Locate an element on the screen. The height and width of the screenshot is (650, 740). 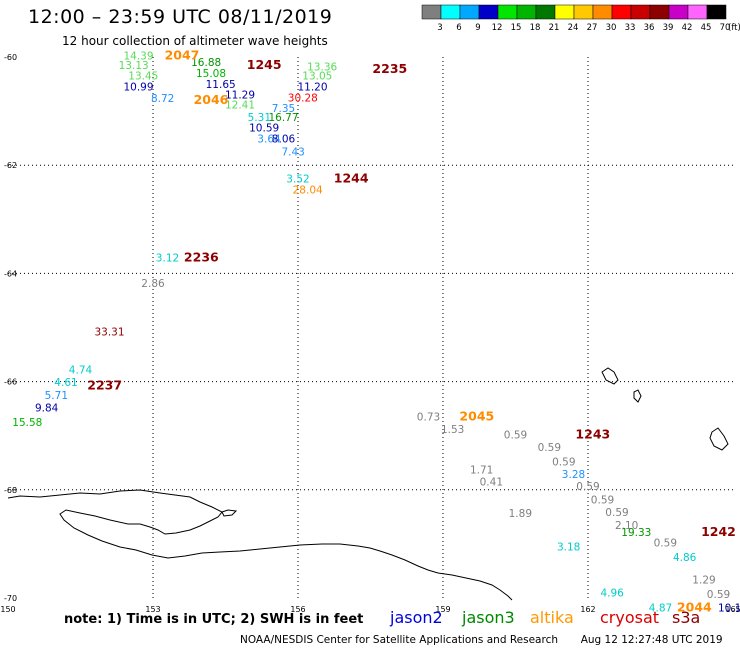
legend-tick-label: 33 is located at coordinates (630, 28).